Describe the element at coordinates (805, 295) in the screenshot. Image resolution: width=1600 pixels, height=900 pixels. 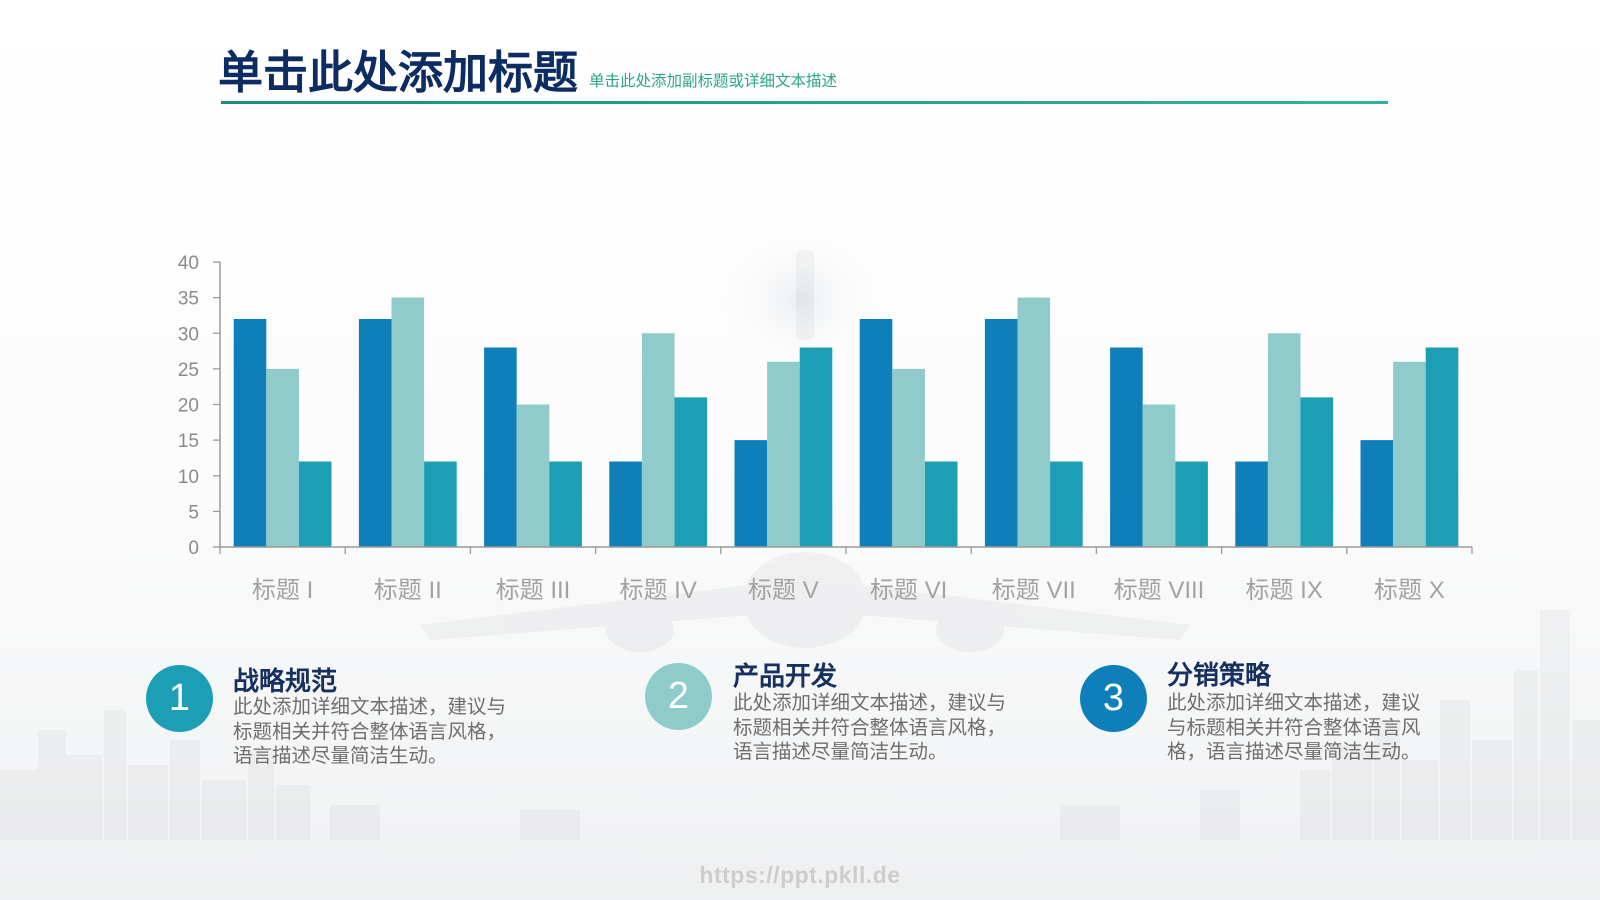
I see `airplane-tail` at that location.